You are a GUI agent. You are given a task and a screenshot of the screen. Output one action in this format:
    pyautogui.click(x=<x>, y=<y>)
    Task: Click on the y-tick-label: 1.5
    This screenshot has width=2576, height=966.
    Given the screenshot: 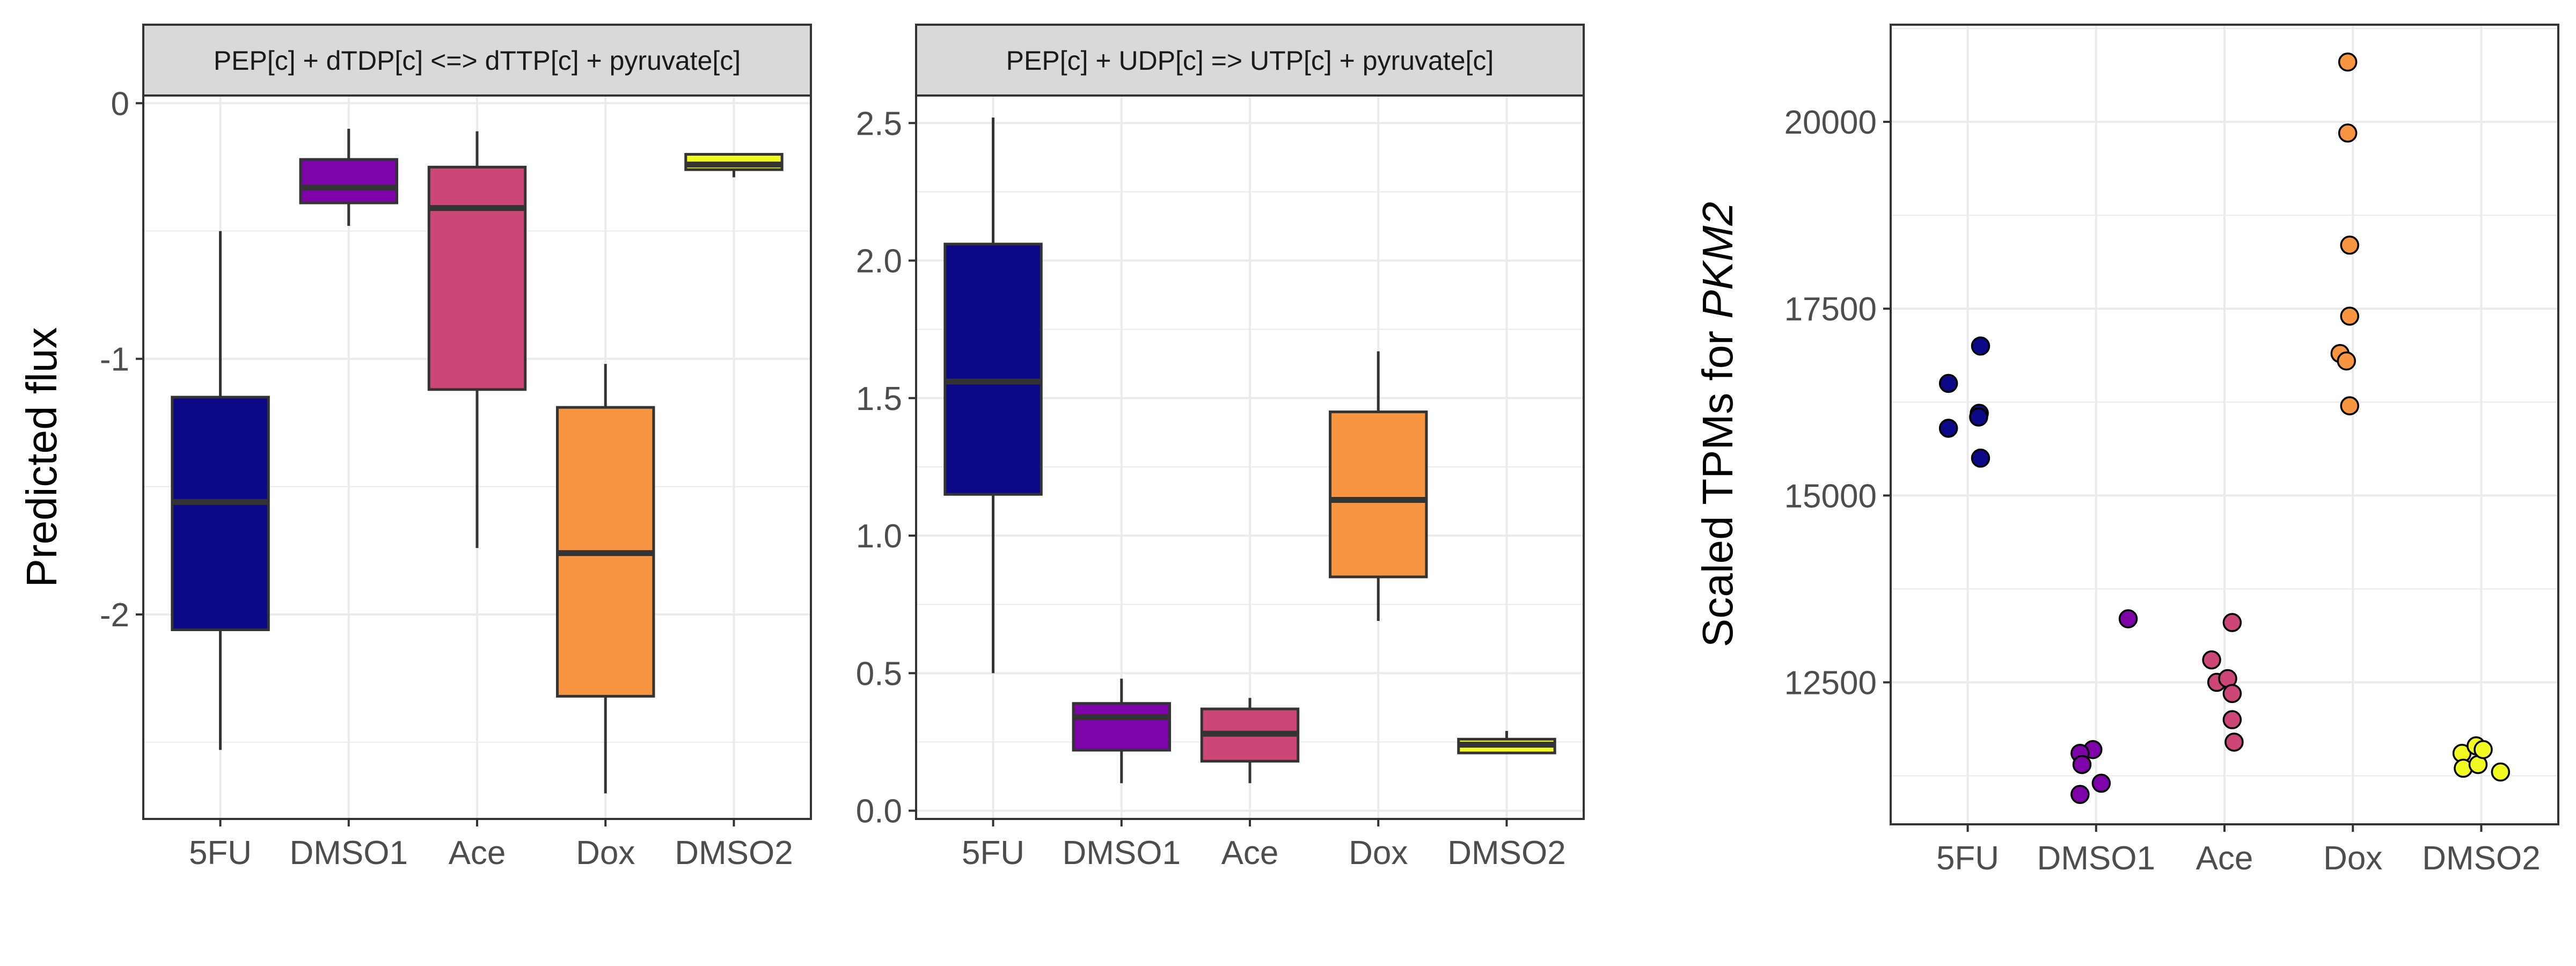 What is the action you would take?
    pyautogui.click(x=879, y=399)
    